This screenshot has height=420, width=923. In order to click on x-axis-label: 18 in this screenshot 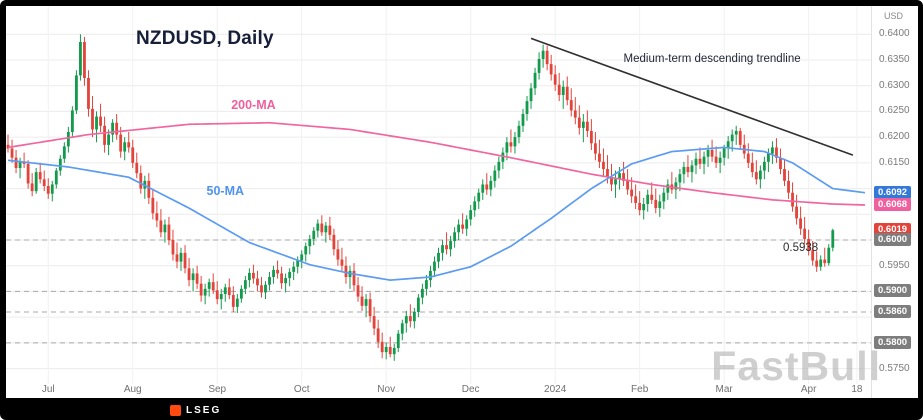, I will do `click(857, 389)`.